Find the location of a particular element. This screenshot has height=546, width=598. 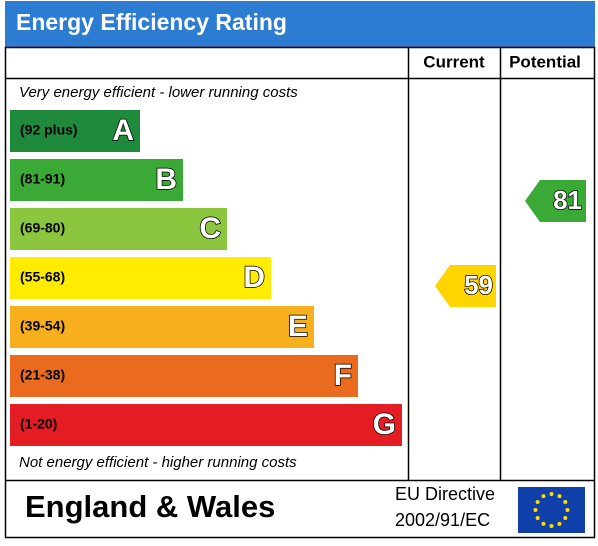

band-range: (39-54) is located at coordinates (42, 326).